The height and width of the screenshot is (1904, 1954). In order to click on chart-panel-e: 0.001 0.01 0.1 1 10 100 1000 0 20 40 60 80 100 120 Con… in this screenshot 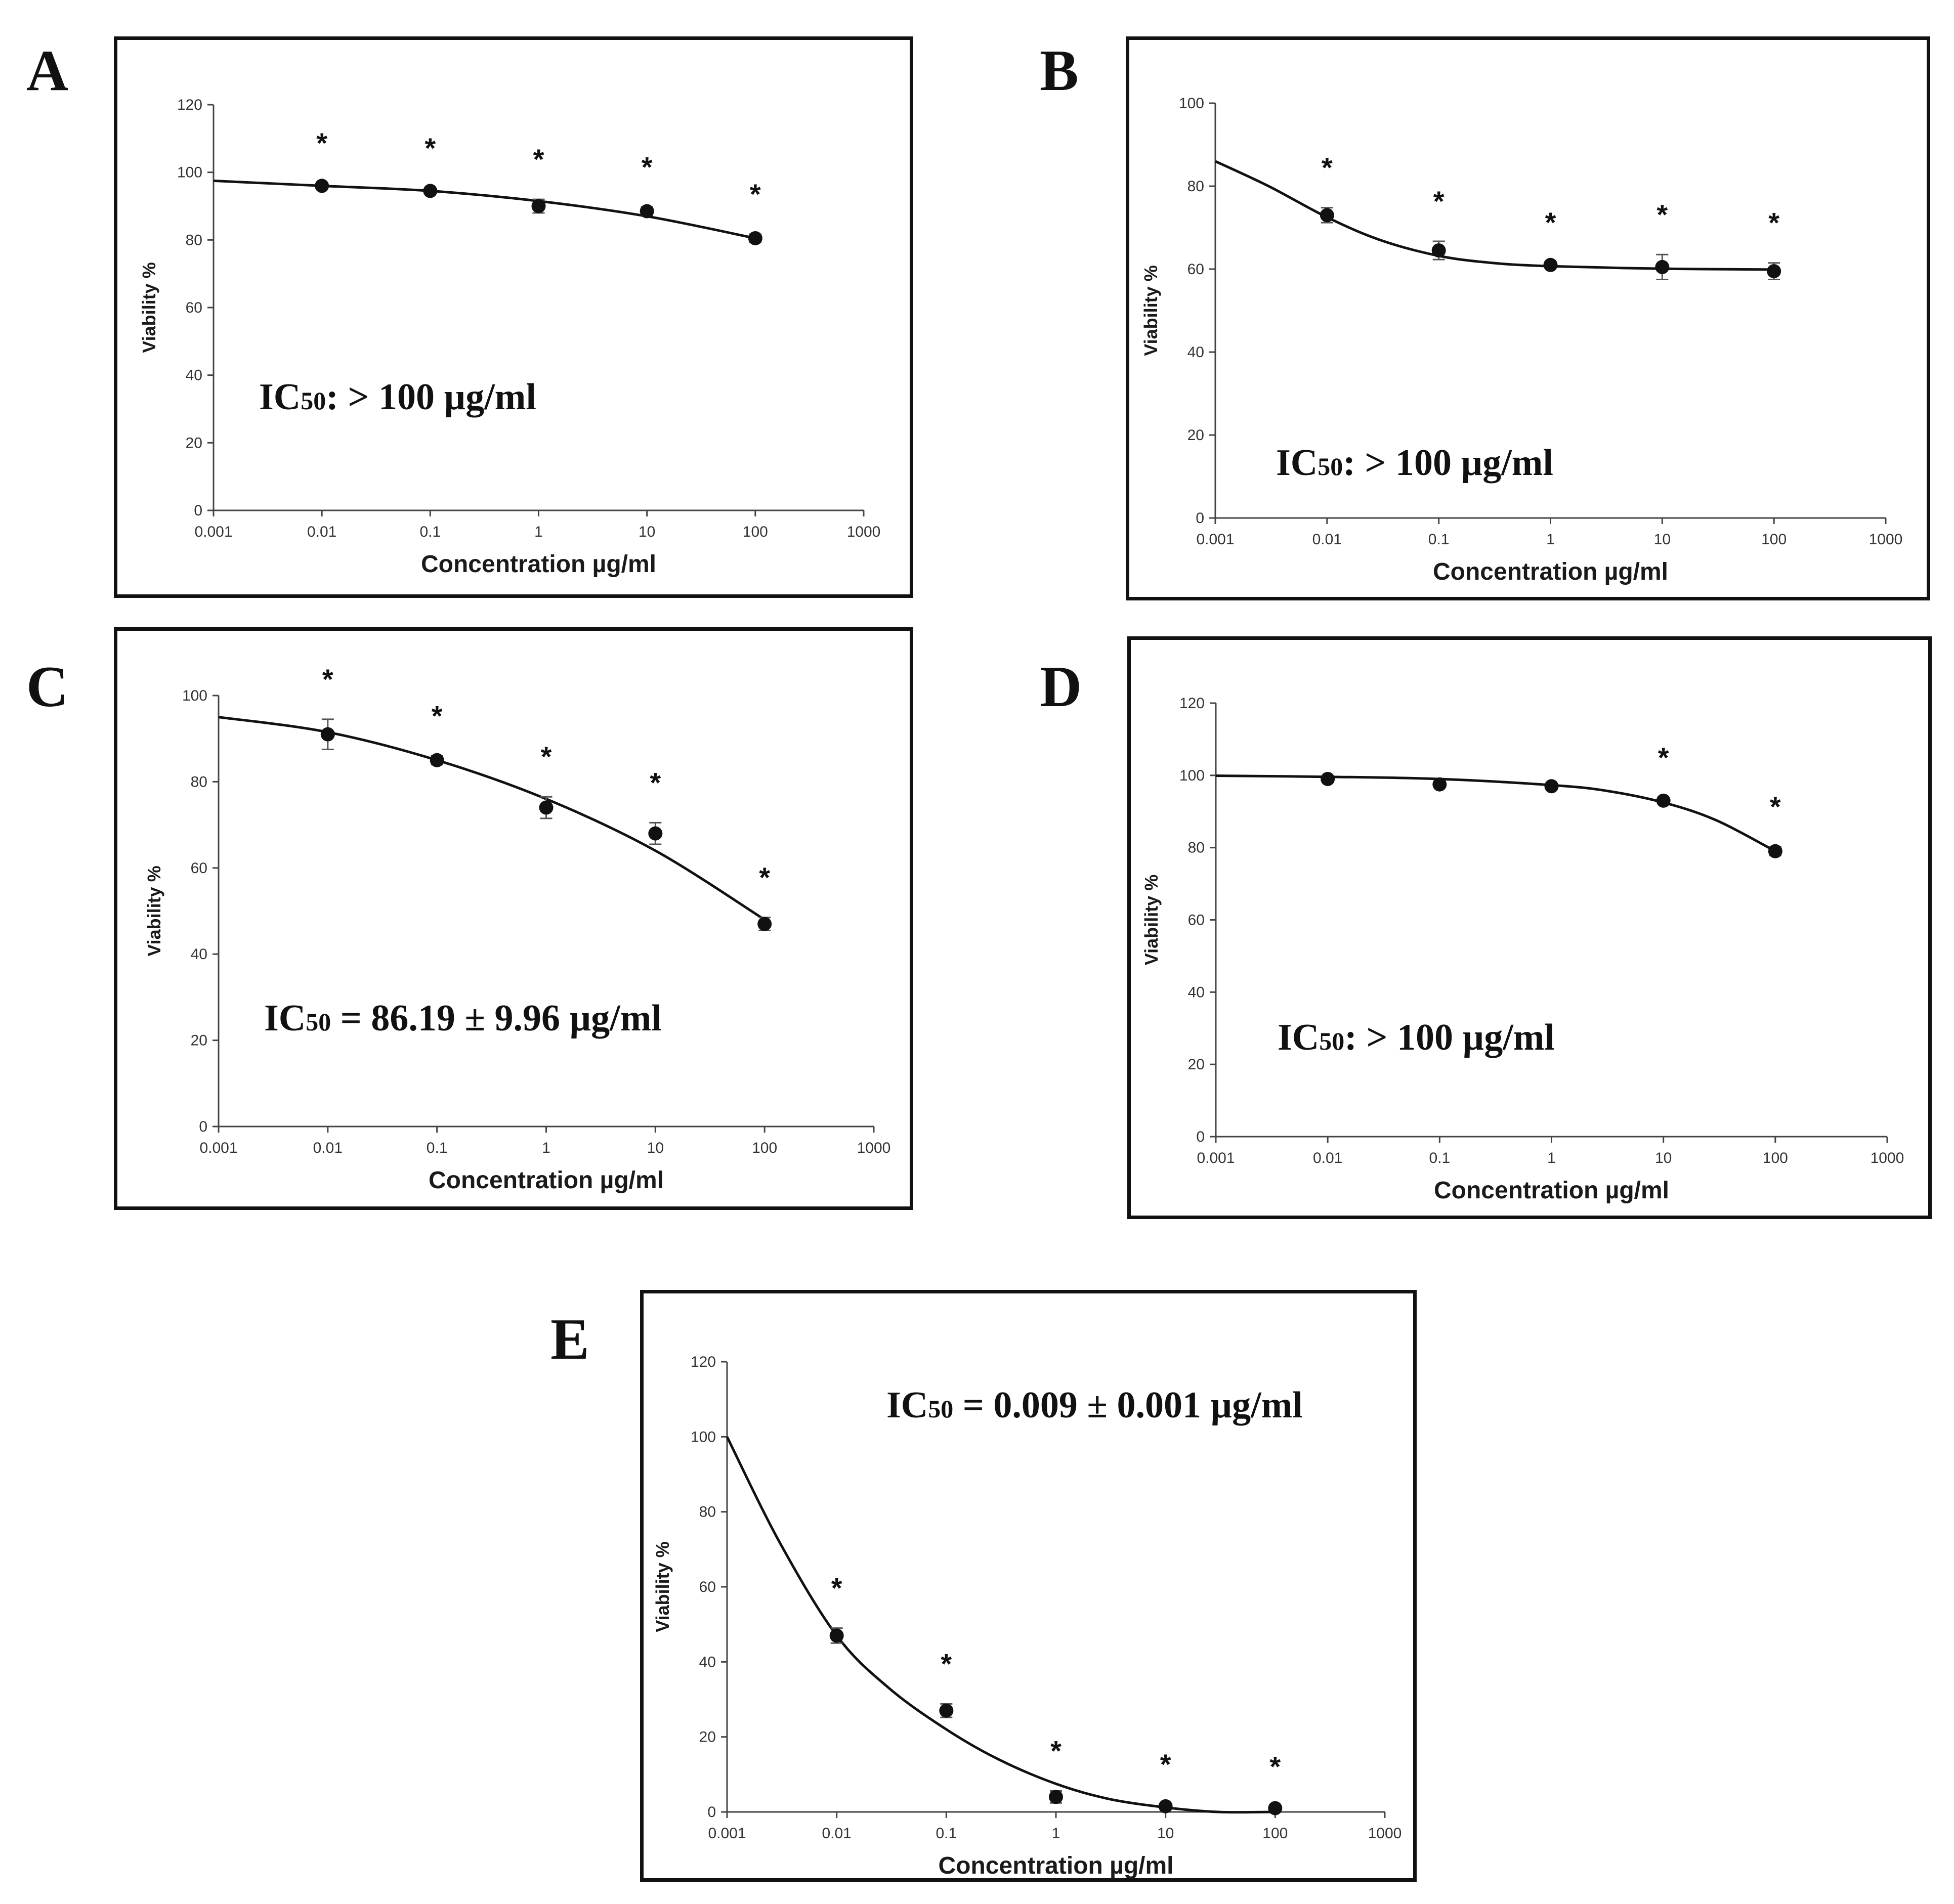, I will do `click(1028, 1586)`.